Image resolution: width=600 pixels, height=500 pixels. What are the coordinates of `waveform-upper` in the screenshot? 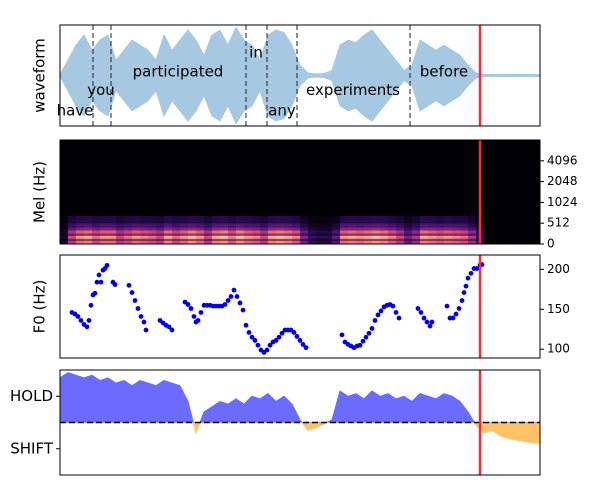 It's located at (300, 51).